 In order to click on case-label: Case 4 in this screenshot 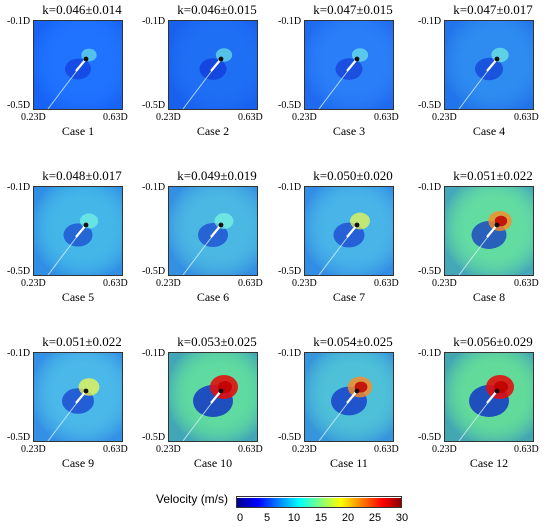, I will do `click(489, 131)`.